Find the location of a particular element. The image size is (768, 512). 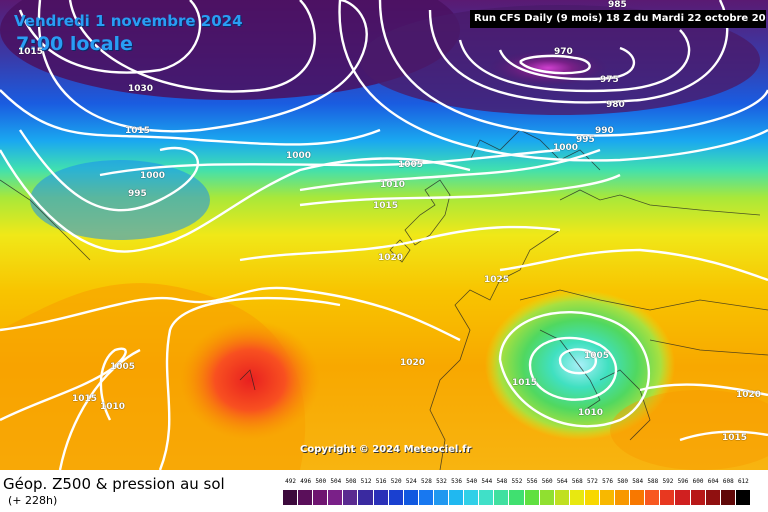

scale-tick-label: 592 is located at coordinates (668, 481).